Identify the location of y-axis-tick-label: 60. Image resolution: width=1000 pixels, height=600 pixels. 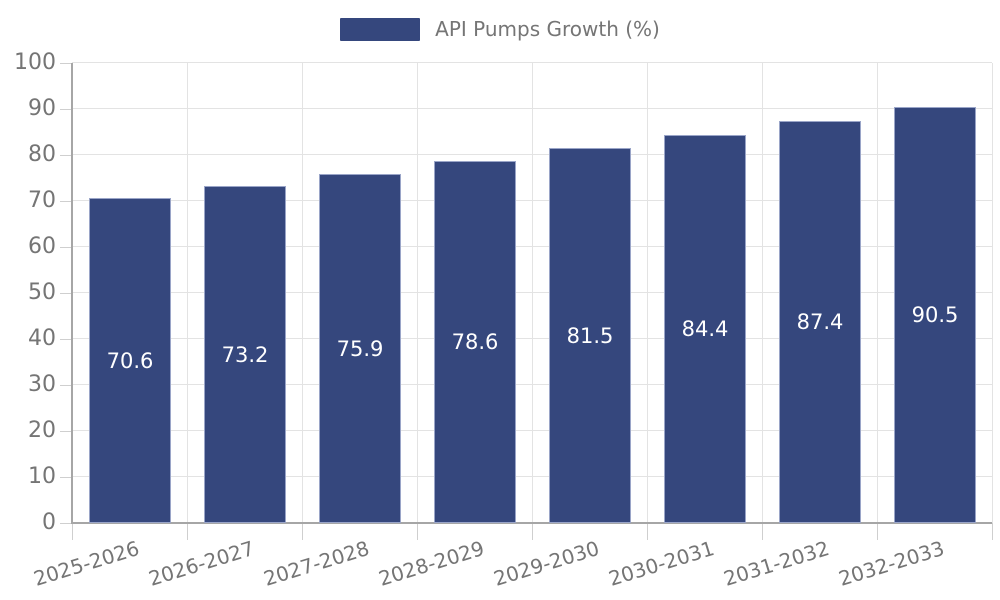
(42, 246).